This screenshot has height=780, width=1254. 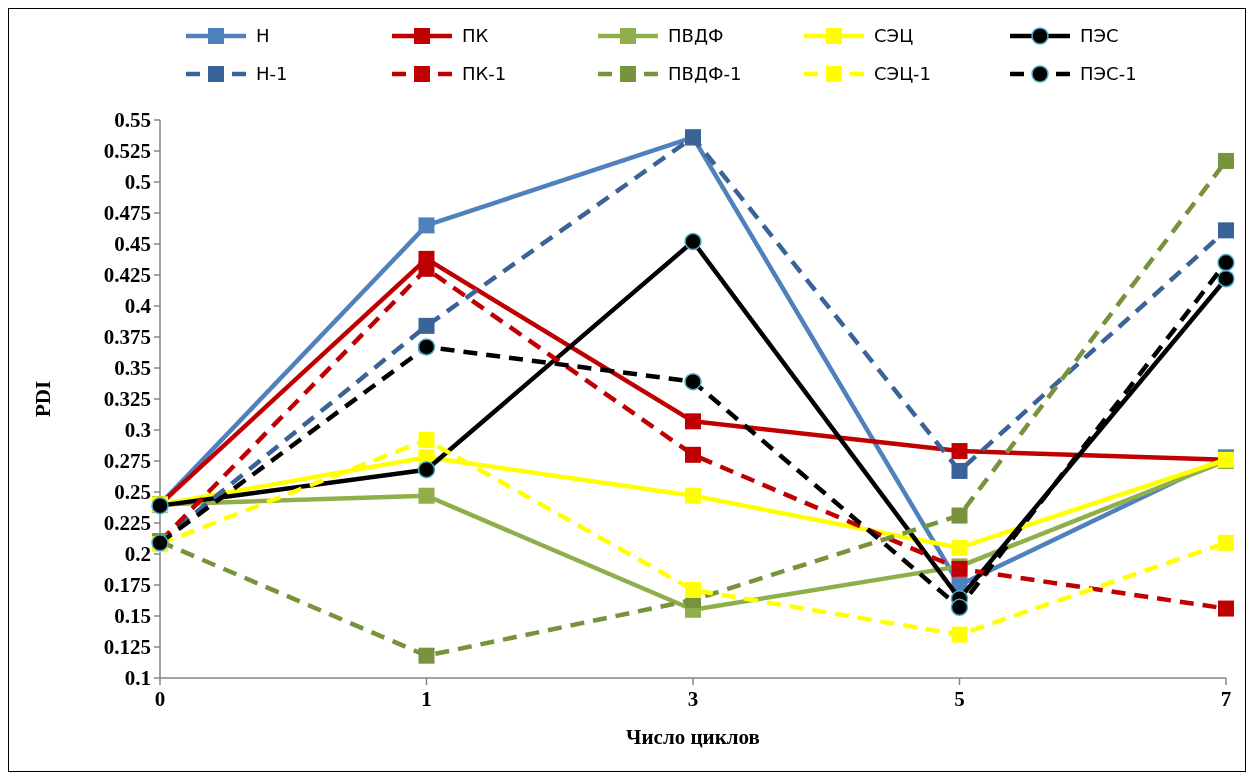 What do you see at coordinates (959, 699) in the screenshot?
I see `x-tick-label: 5` at bounding box center [959, 699].